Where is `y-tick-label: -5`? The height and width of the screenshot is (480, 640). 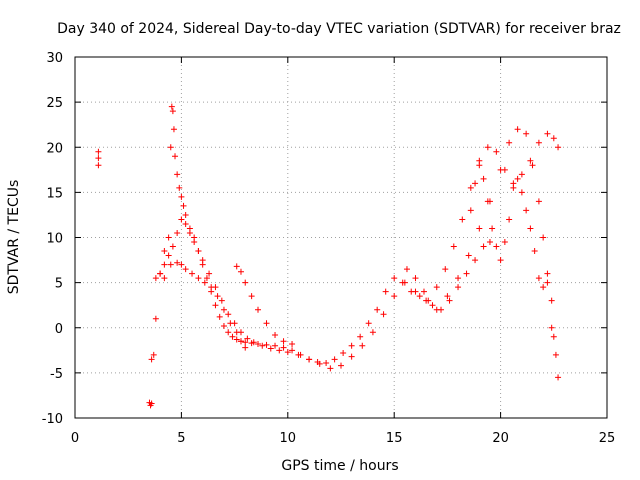
y-tick-label: -5 is located at coordinates (56, 374).